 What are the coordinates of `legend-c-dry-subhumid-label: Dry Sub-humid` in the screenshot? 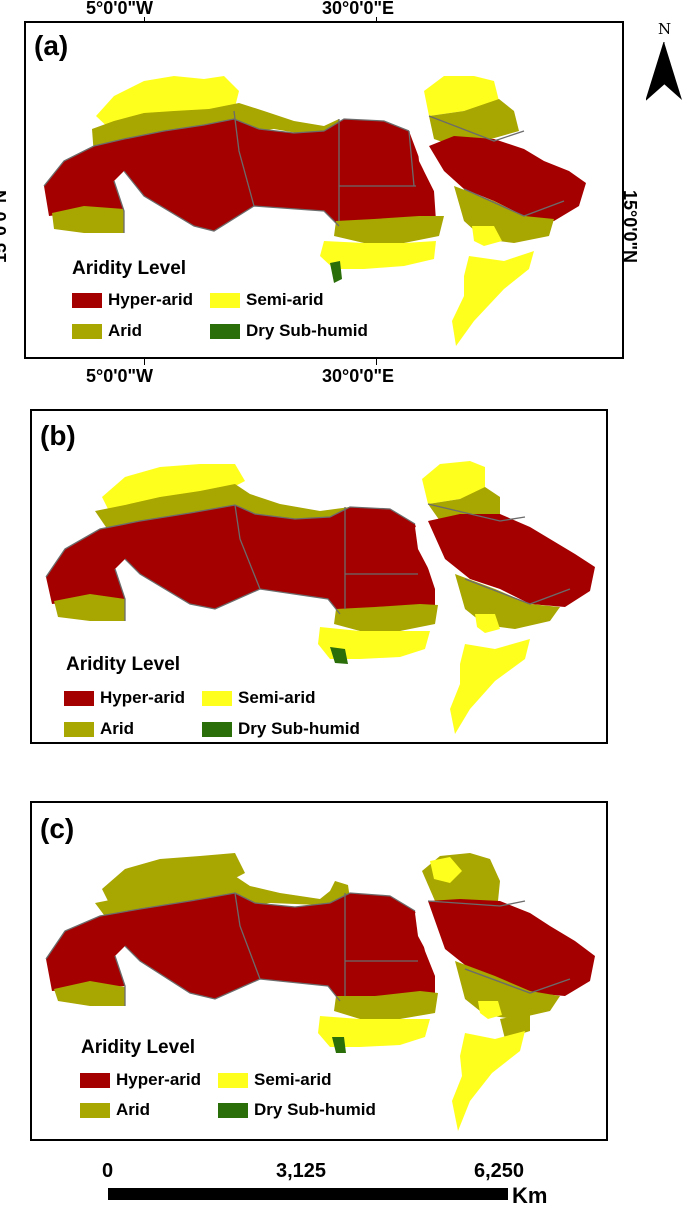 It's located at (315, 1109).